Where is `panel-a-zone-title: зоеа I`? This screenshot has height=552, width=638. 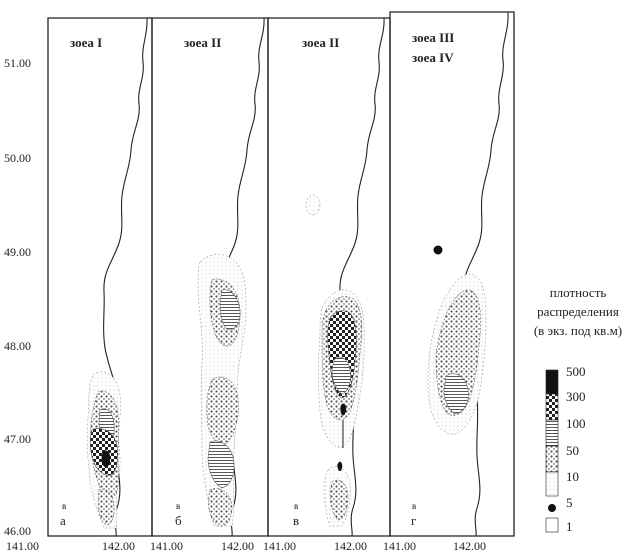
panel-a-zone-title: зоеа I is located at coordinates (86, 42).